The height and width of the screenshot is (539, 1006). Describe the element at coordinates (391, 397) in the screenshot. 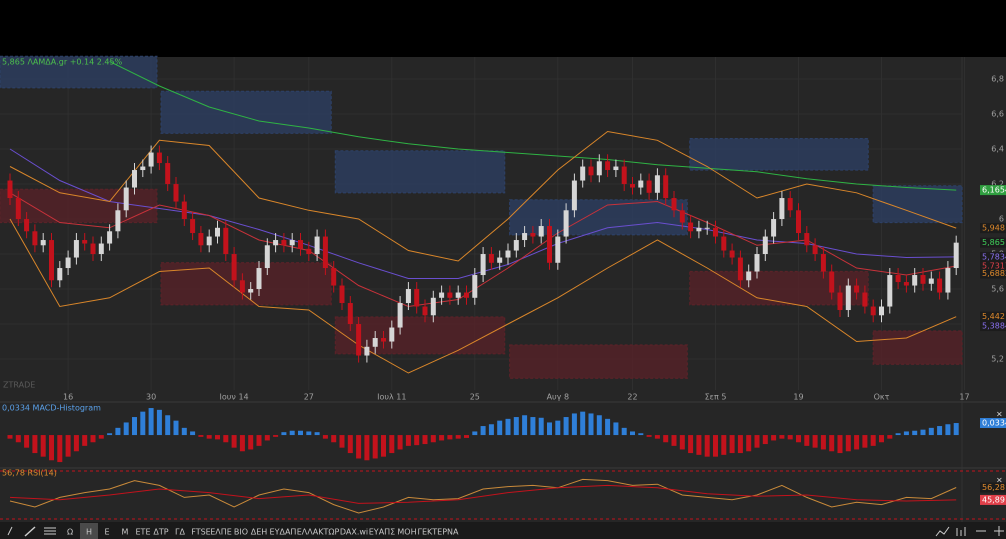

I see `x-tick-label: Ιουλ 11` at that location.